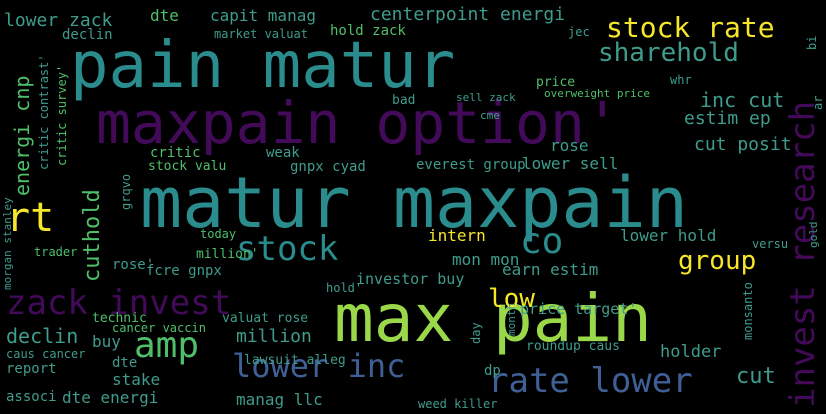  Describe the element at coordinates (187, 166) in the screenshot. I see `word-stock-valu: stock valu` at that location.